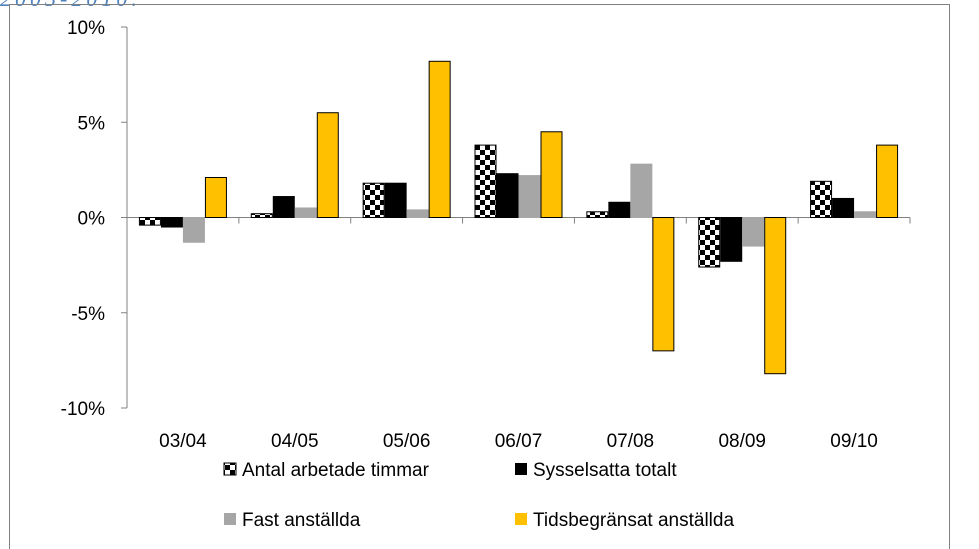  What do you see at coordinates (183, 441) in the screenshot?
I see `x-tick-label: 03/04` at bounding box center [183, 441].